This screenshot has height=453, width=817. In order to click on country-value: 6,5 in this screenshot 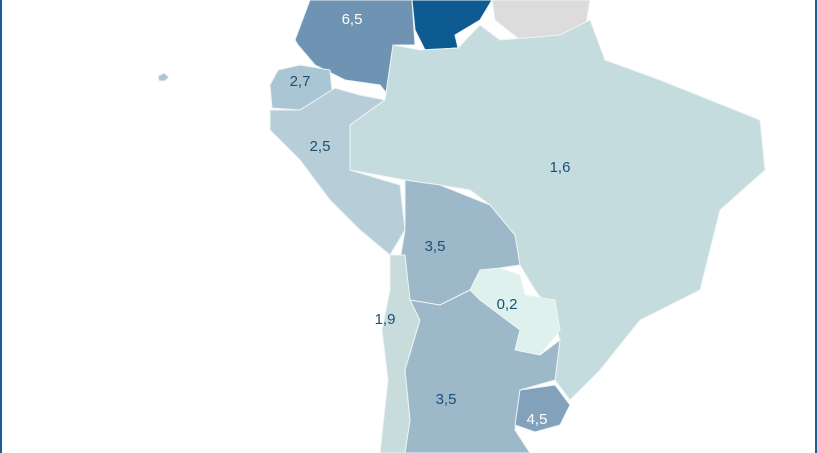, I will do `click(352, 19)`.